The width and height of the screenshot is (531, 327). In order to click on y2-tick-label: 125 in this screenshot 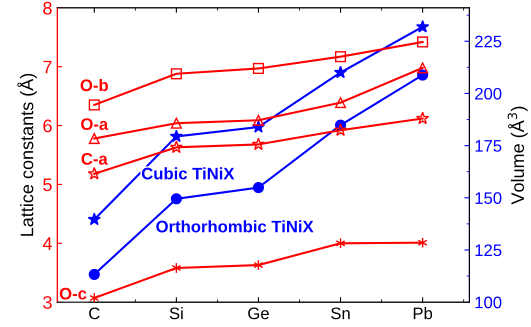, I will do `click(489, 250)`.